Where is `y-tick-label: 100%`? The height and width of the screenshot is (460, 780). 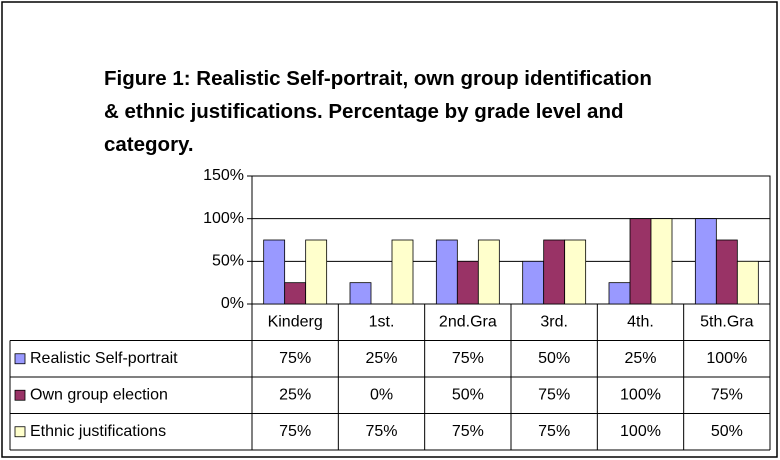
y-tick-label: 100% is located at coordinates (223, 218).